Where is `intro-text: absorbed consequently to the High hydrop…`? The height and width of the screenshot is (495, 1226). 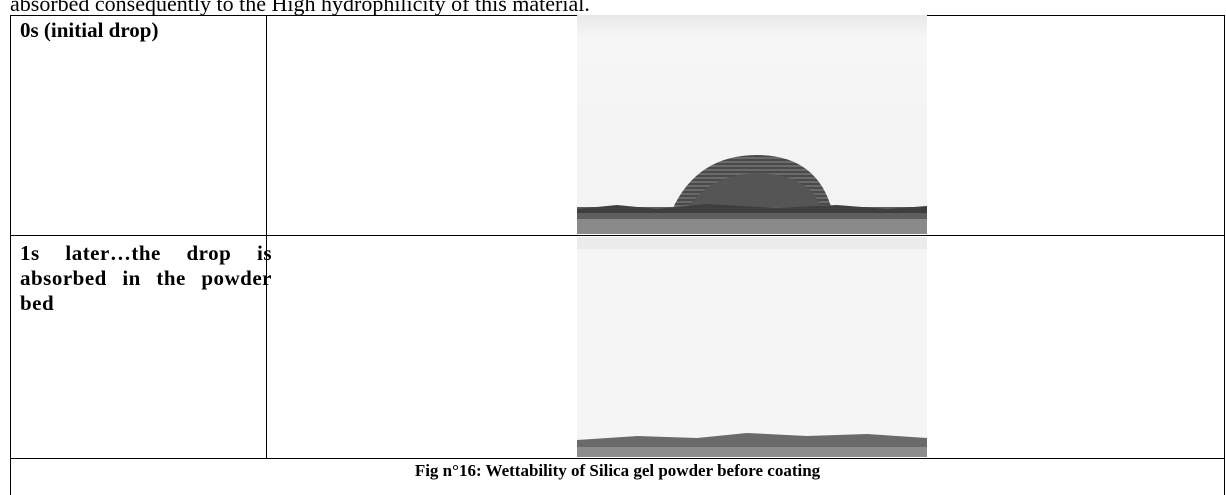 intro-text: absorbed consequently to the High hydrop… is located at coordinates (300, 8).